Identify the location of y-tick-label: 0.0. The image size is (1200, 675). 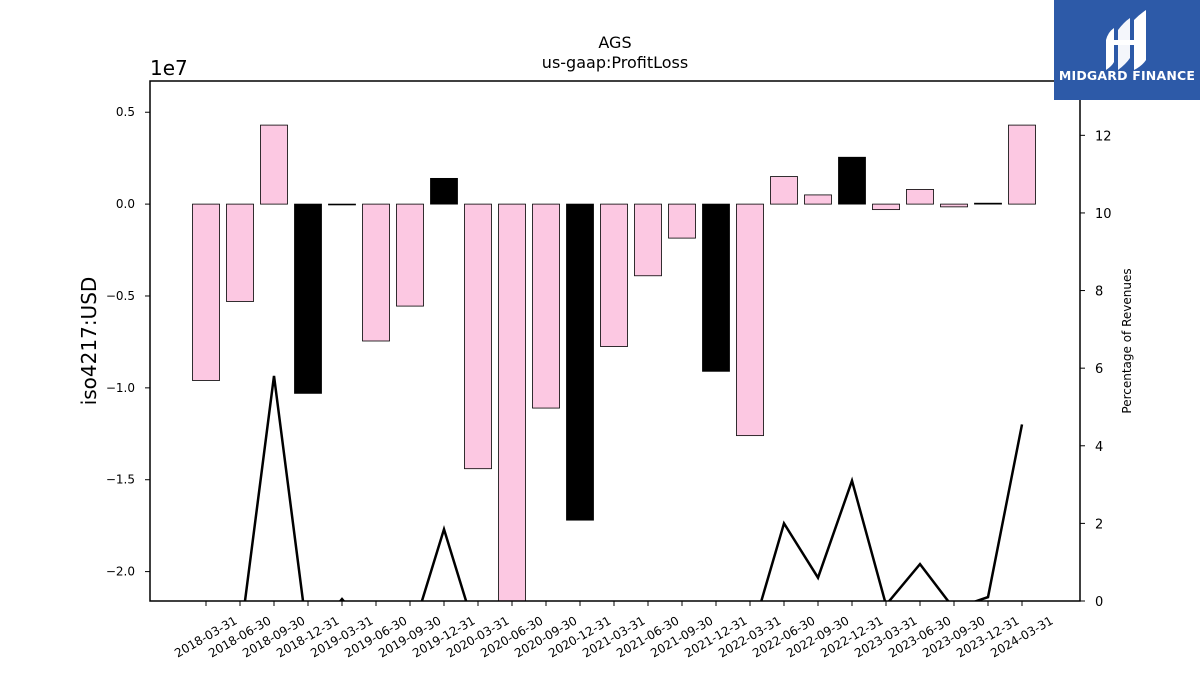
(125, 204).